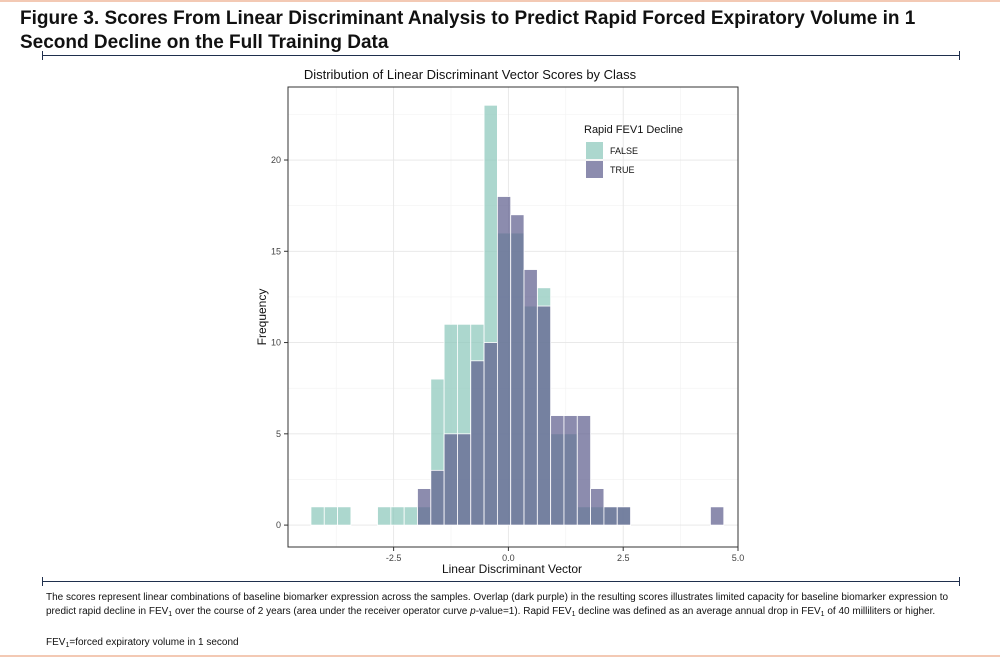 This screenshot has height=657, width=1000. I want to click on bottom-accent-rule, so click(500, 656).